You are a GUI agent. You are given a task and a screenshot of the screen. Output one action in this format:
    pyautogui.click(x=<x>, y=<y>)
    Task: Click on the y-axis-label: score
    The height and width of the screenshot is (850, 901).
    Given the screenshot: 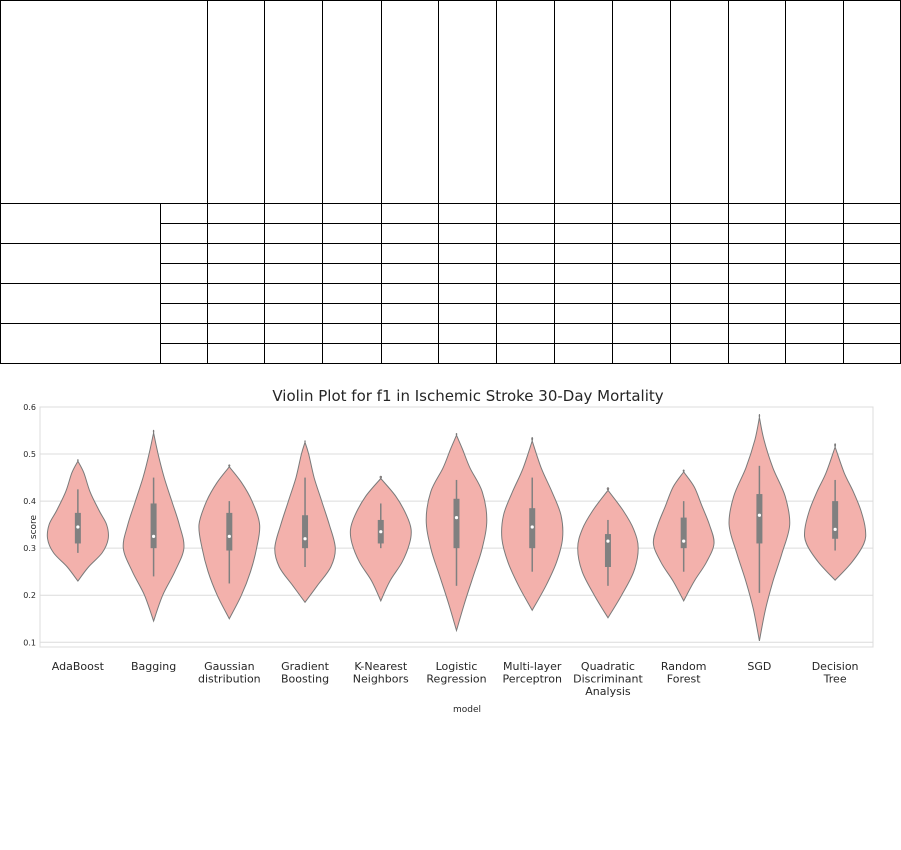 What is the action you would take?
    pyautogui.click(x=34, y=526)
    